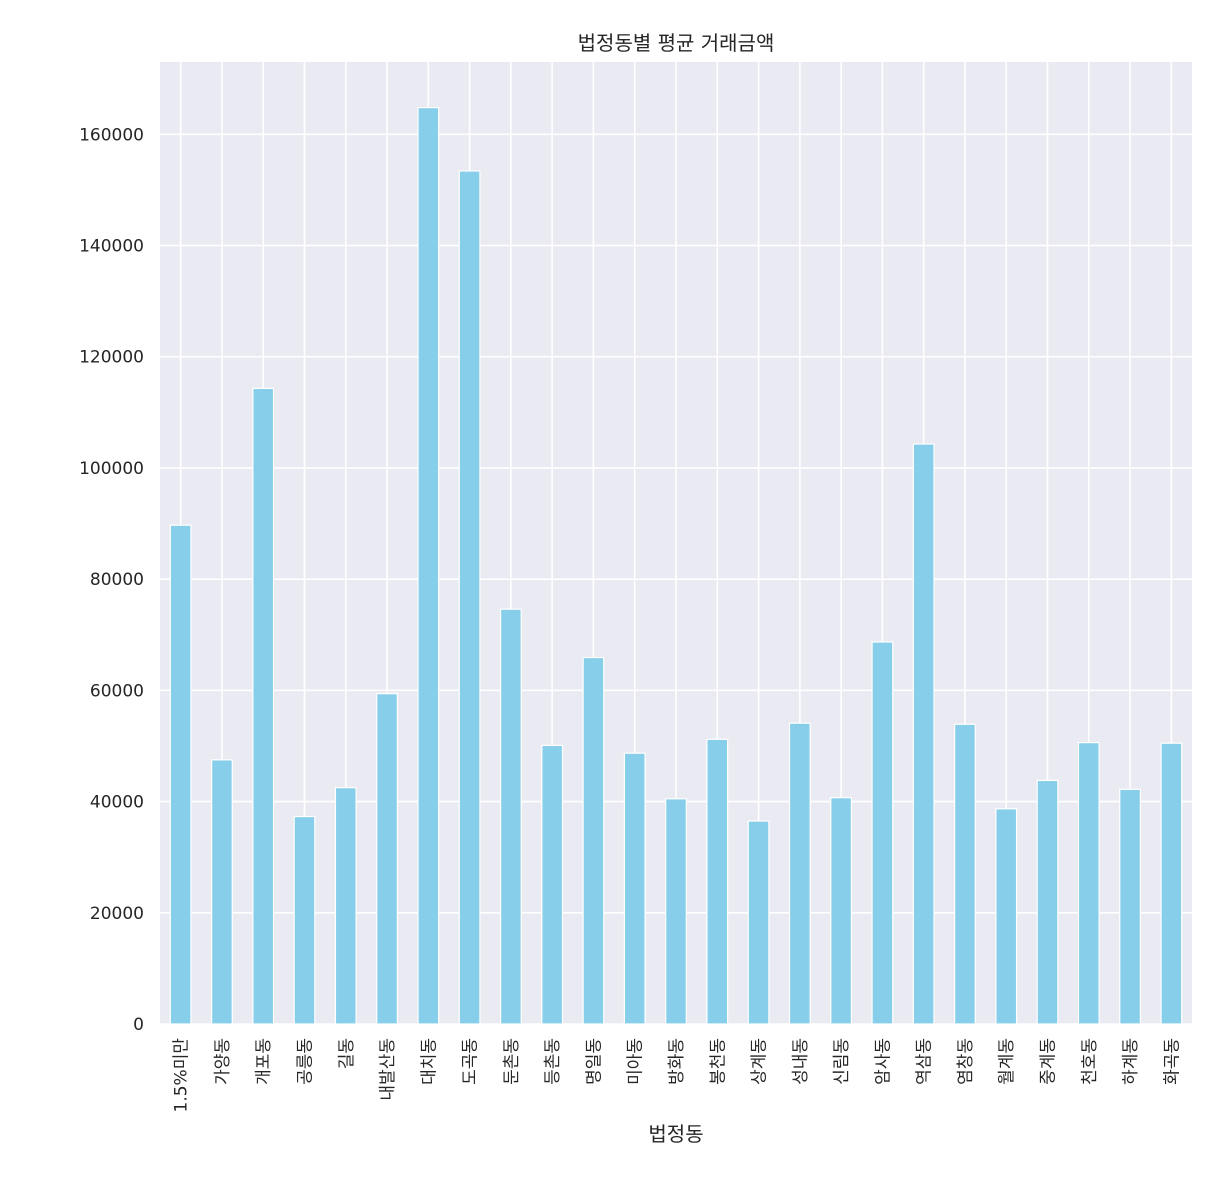 Image resolution: width=1207 pixels, height=1197 pixels. What do you see at coordinates (1172, 1061) in the screenshot?
I see `x-tick-label: 화곡동` at bounding box center [1172, 1061].